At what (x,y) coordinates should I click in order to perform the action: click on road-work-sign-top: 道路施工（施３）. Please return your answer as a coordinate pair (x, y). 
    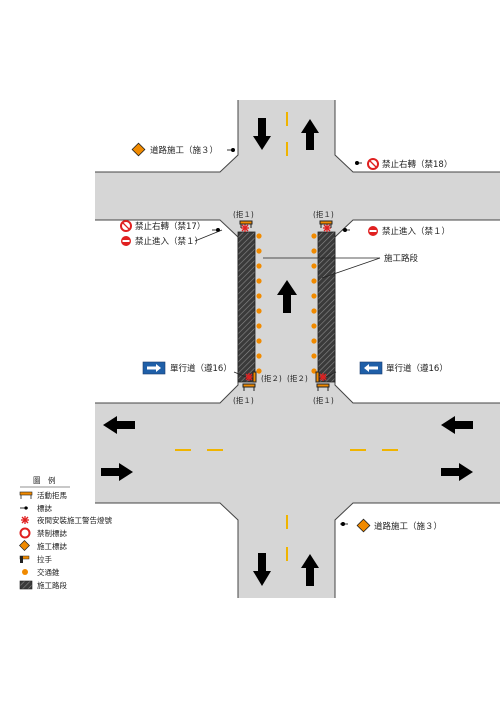
    Looking at the image, I should click on (174, 149).